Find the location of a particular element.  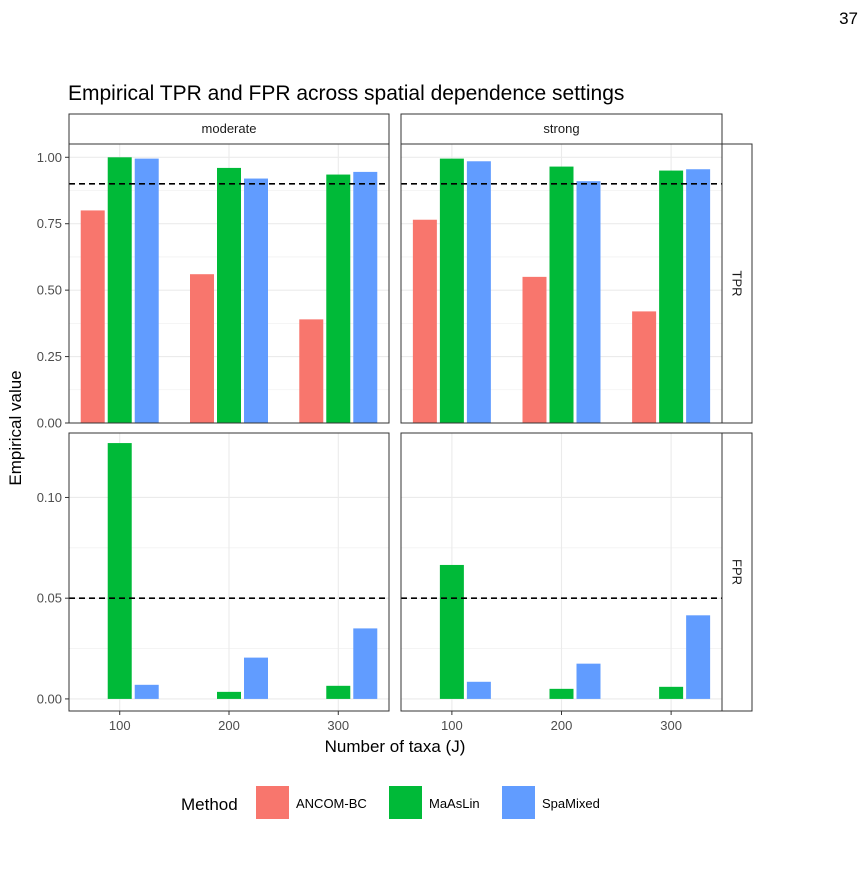

y-tick-label: 1.00 is located at coordinates (49, 157).